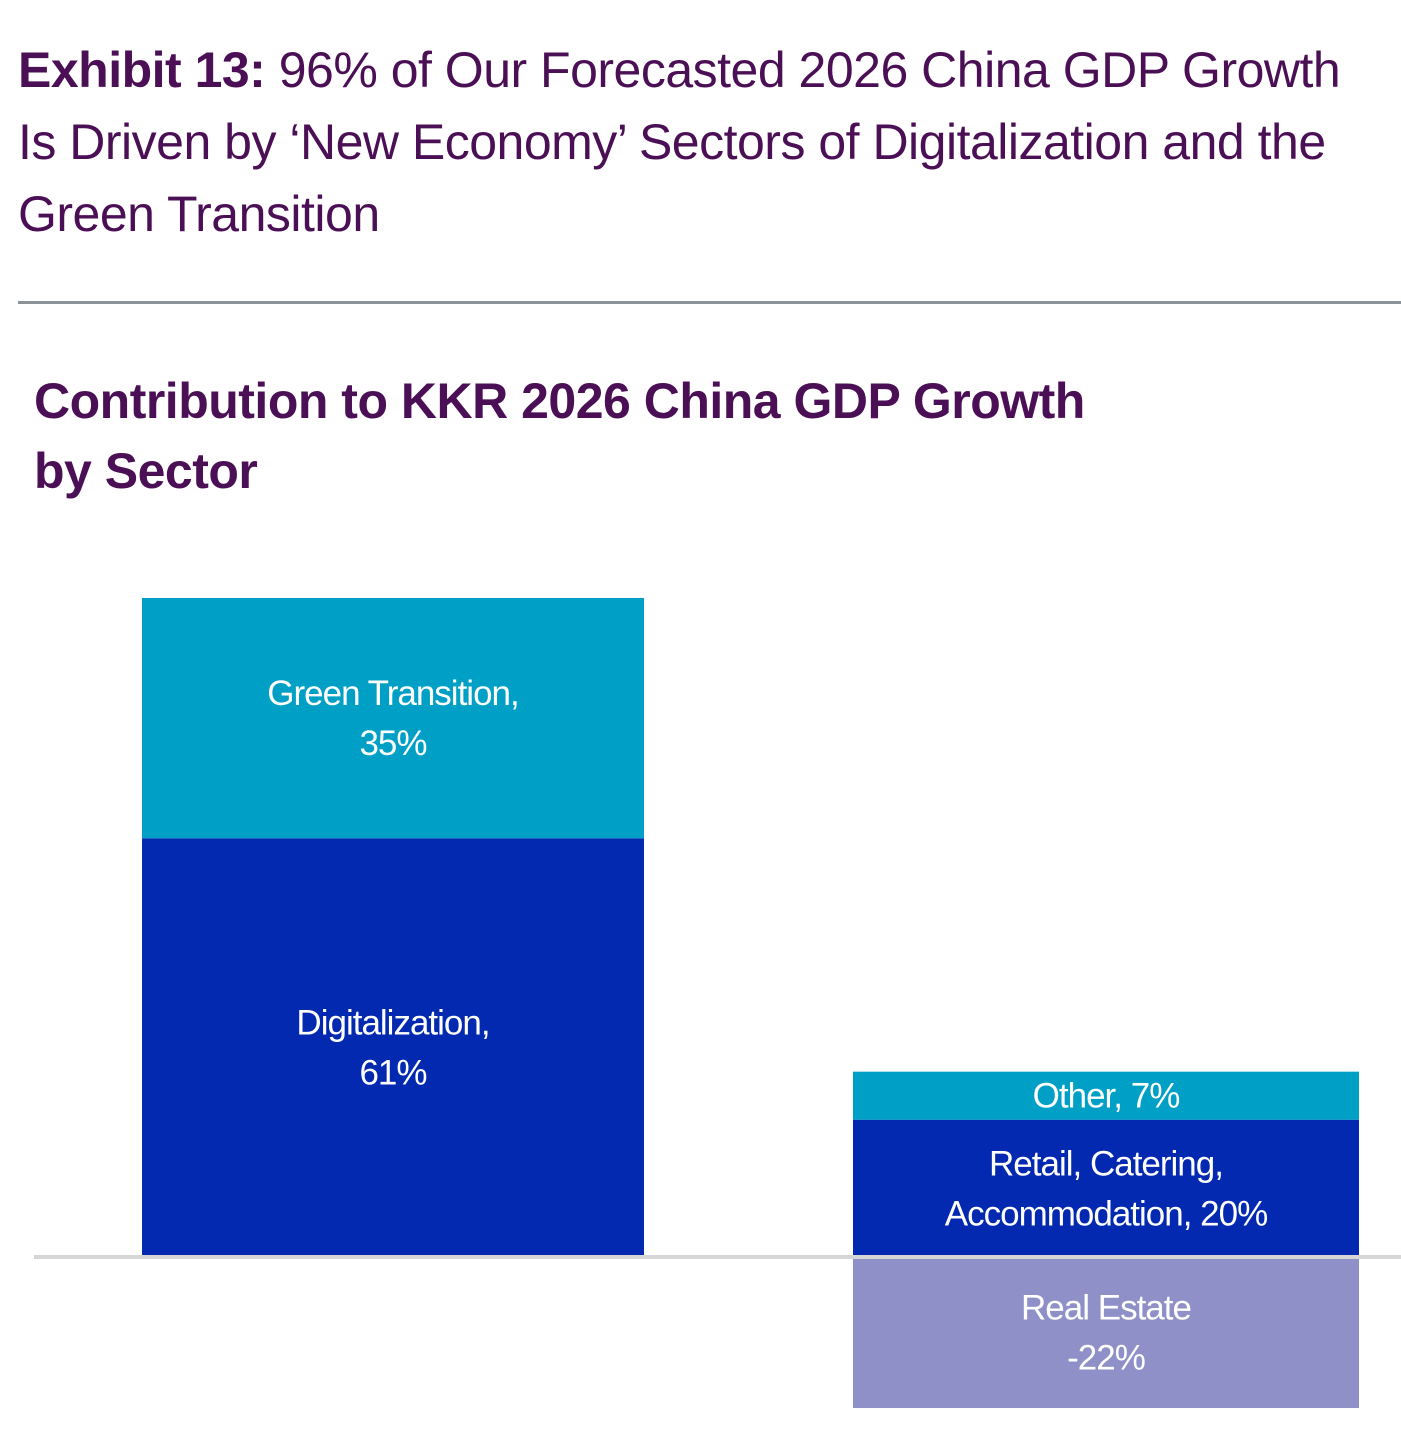  I want to click on bar-label-0: Digitalization, 61%, so click(392, 1048).